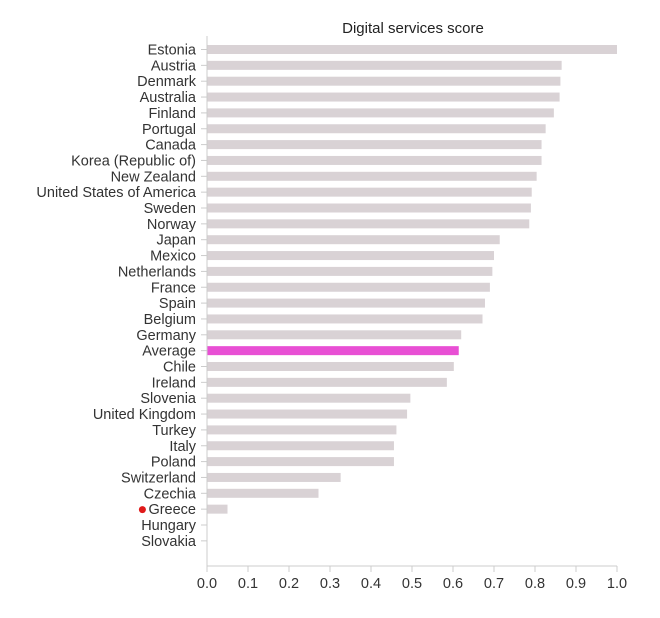 This screenshot has height=618, width=660. I want to click on bar-greece, so click(217, 509).